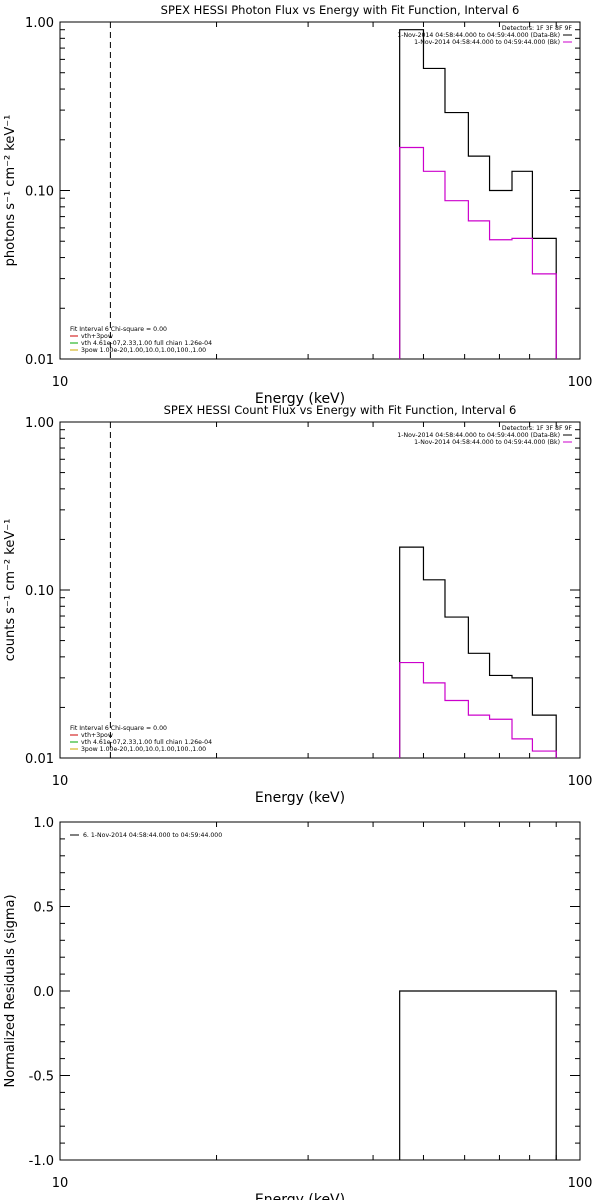  Describe the element at coordinates (10, 191) in the screenshot. I see `y-axis-label: photons s⁻¹ cm⁻² keV⁻¹` at that location.